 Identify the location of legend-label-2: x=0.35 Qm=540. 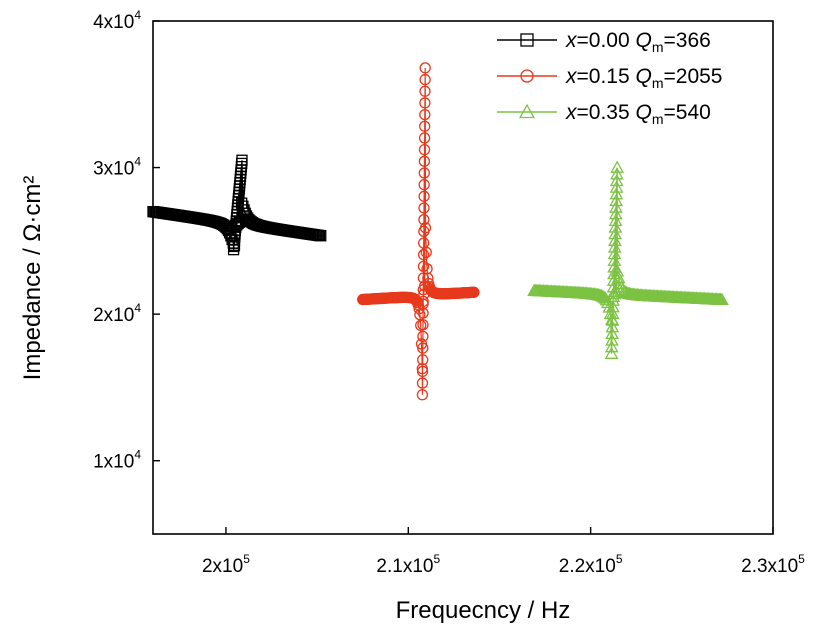
(638, 114).